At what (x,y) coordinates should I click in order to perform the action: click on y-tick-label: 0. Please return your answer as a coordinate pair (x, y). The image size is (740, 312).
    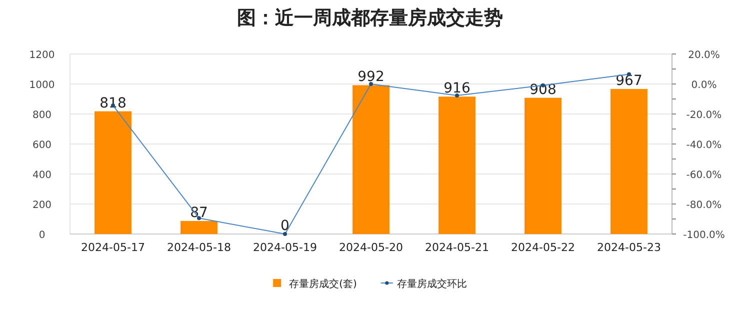
    Looking at the image, I should click on (42, 235).